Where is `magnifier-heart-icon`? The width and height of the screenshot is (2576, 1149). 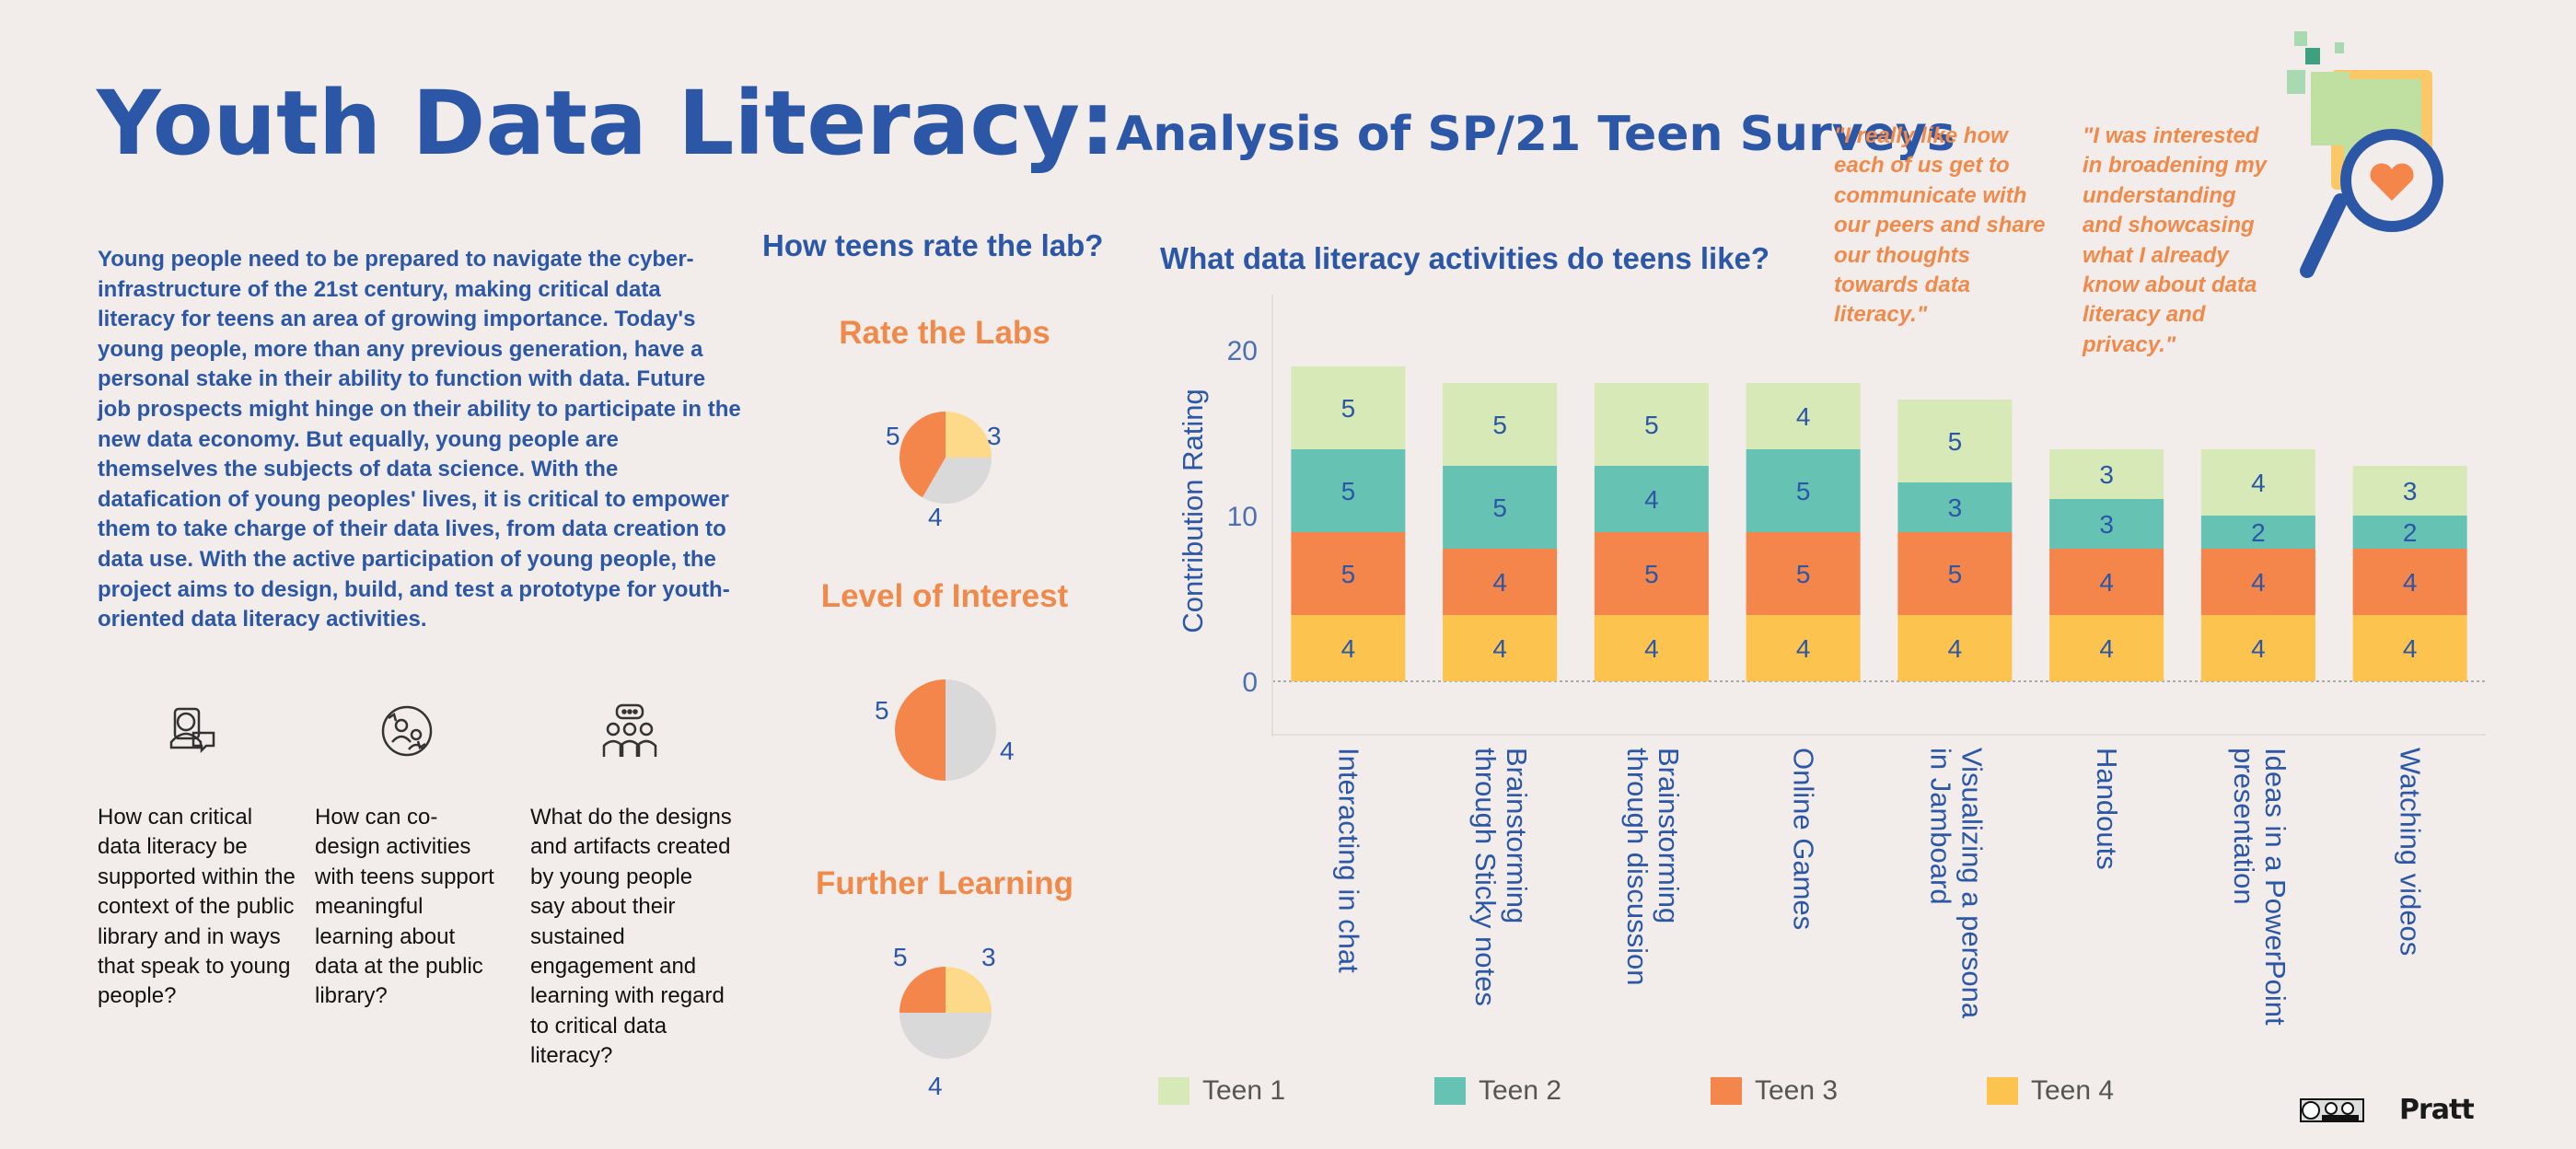
magnifier-heart-icon is located at coordinates (2365, 154).